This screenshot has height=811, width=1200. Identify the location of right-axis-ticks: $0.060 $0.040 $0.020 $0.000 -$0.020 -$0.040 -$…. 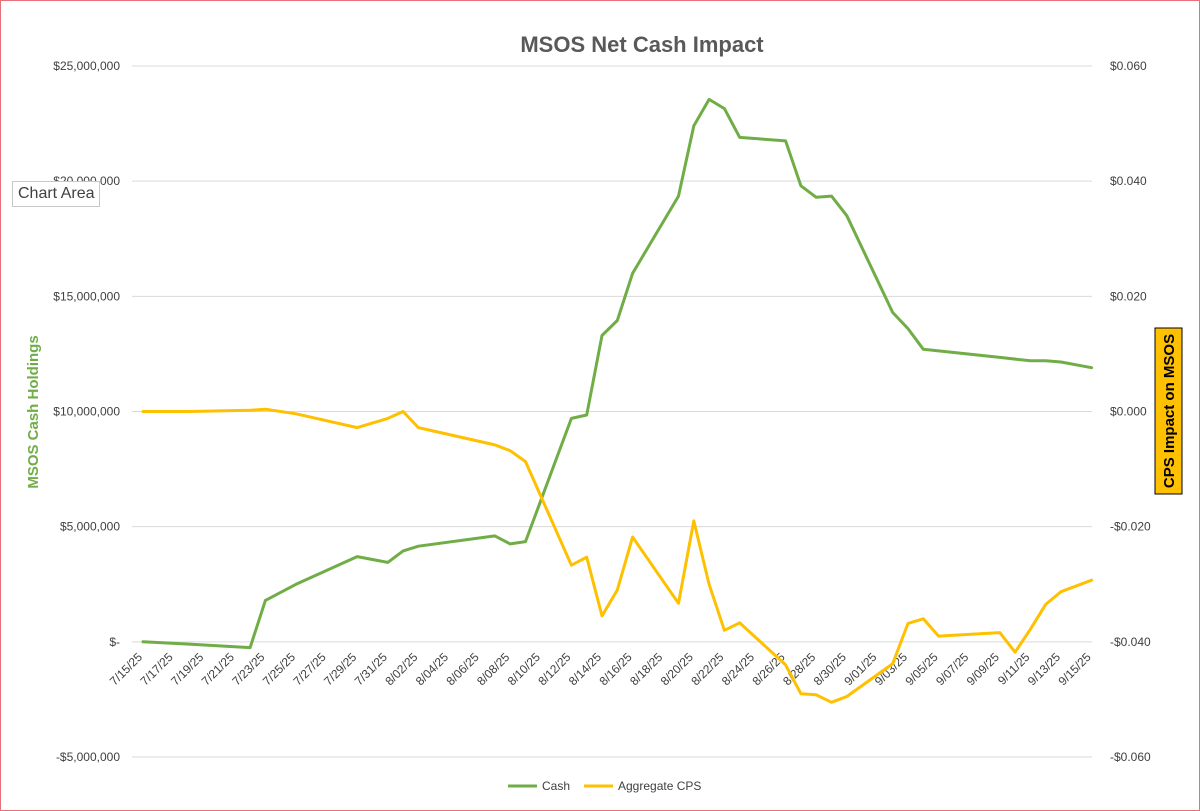
(1130, 411).